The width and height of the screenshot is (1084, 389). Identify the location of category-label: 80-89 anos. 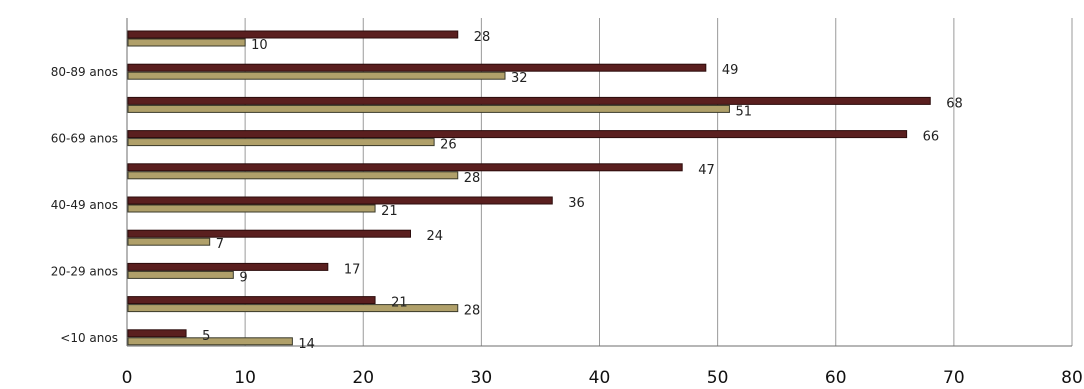
(84, 72).